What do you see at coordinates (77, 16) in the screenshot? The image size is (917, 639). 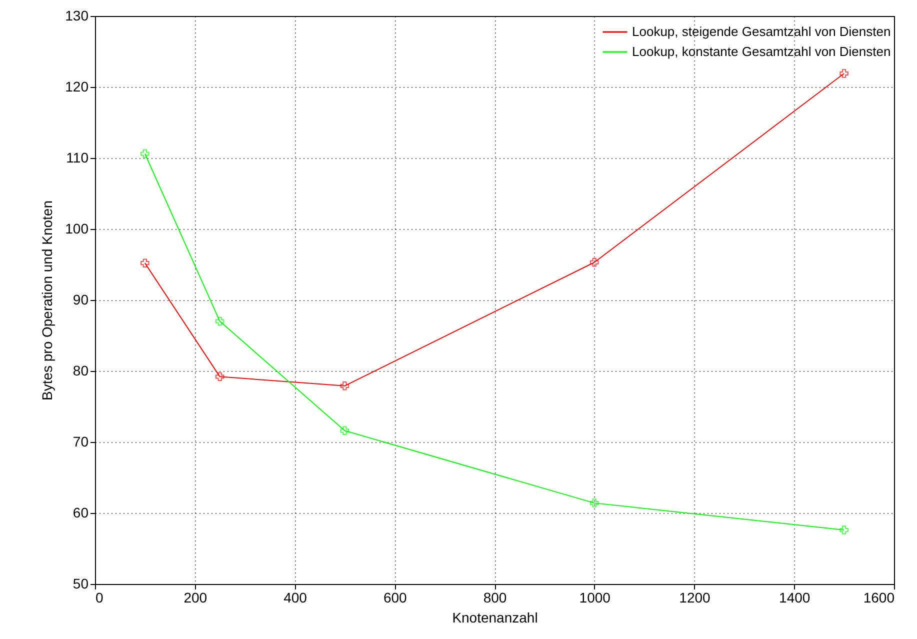 I see `y-tick-label: 130` at bounding box center [77, 16].